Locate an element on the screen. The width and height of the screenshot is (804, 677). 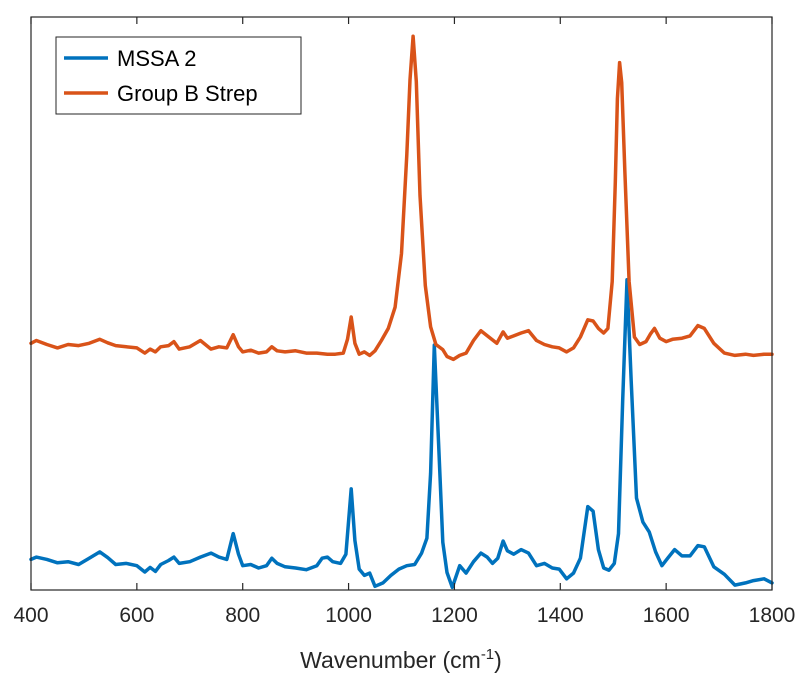
x-tick-label-400: 400 is located at coordinates (30, 615).